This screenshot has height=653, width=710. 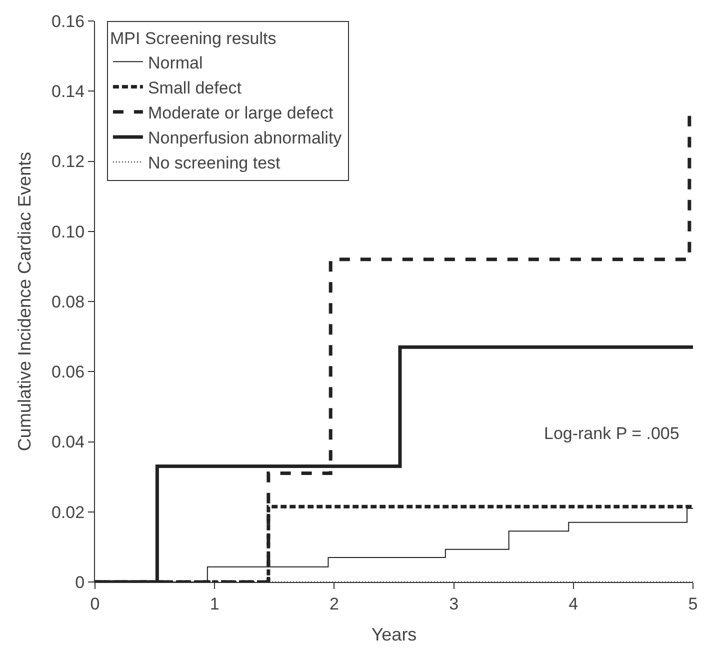 I want to click on y-tick-label: 0.08, so click(x=68, y=302).